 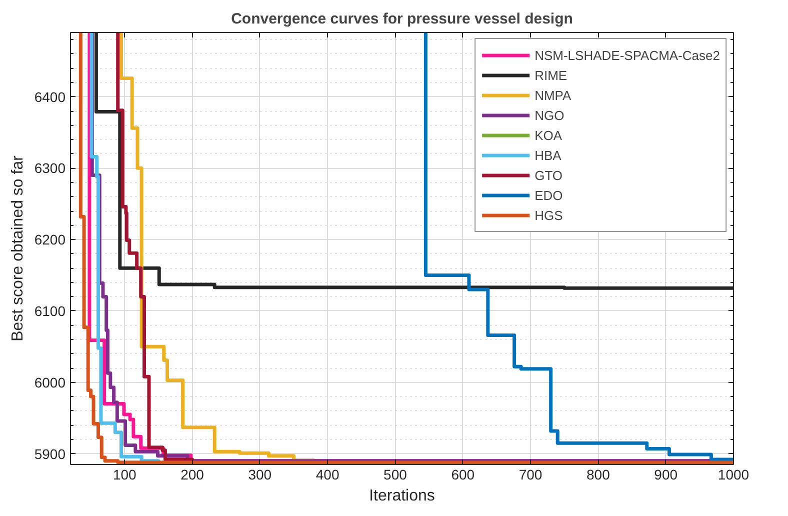 I want to click on x-tick-label: 200, so click(x=192, y=474).